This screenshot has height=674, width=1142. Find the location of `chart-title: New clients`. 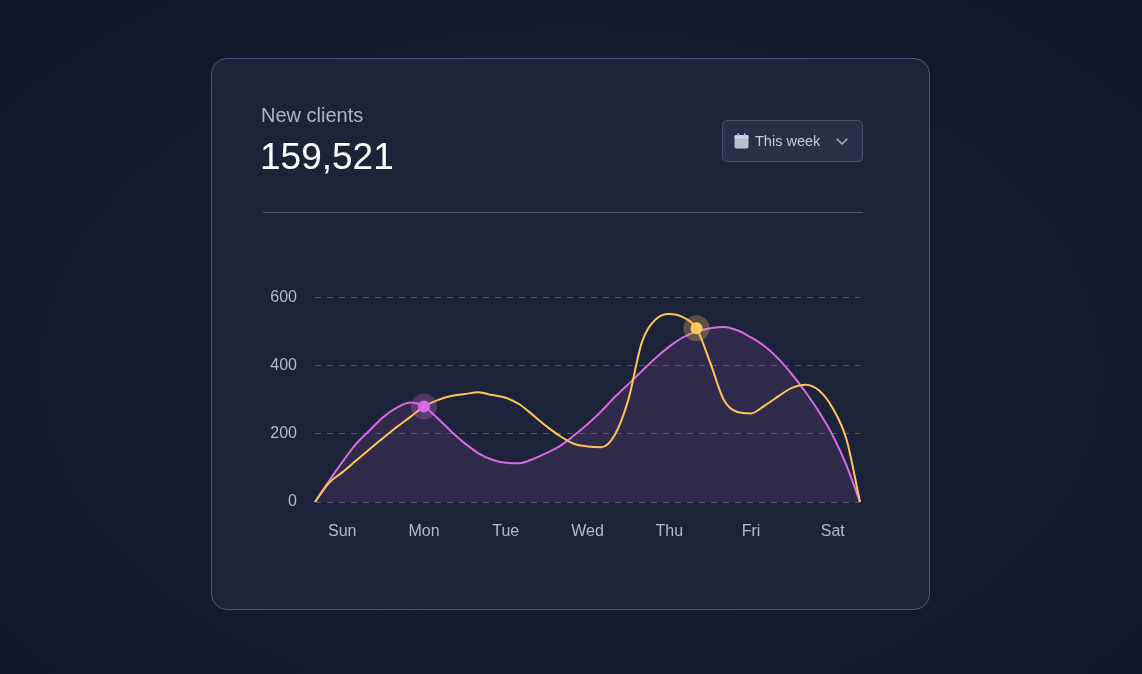

chart-title: New clients is located at coordinates (312, 115).